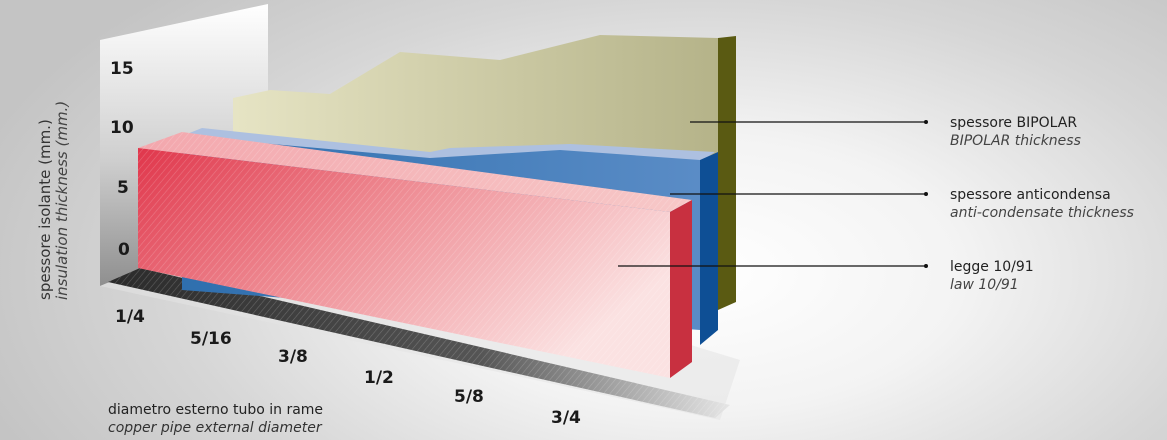  What do you see at coordinates (348, 367) in the screenshot?
I see `x-ticks: 1/4 5/16 3/8 1/2 5/8 3/4` at bounding box center [348, 367].